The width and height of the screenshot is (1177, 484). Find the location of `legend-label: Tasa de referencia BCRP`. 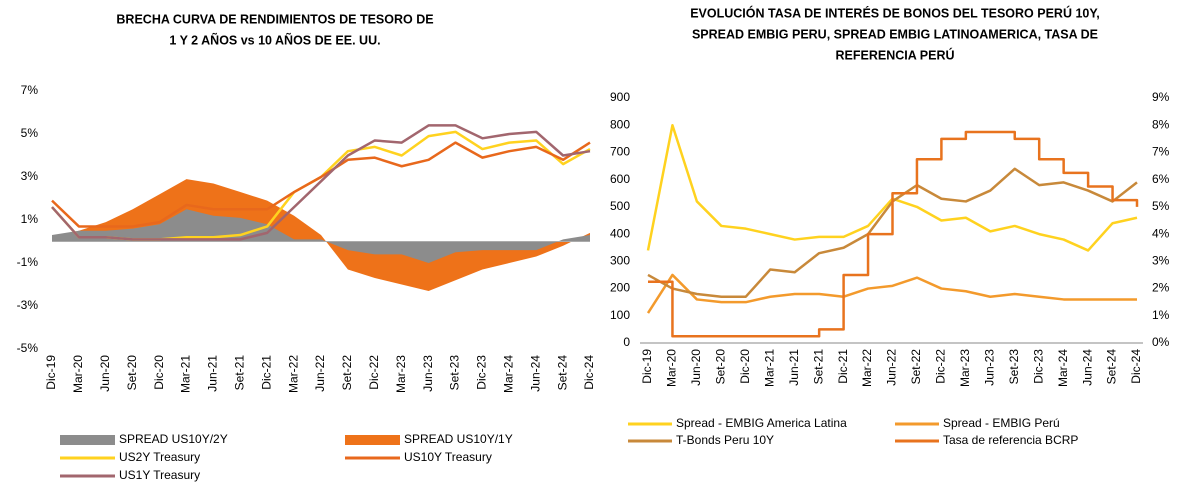

legend-label: Tasa de referencia BCRP is located at coordinates (1010, 440).